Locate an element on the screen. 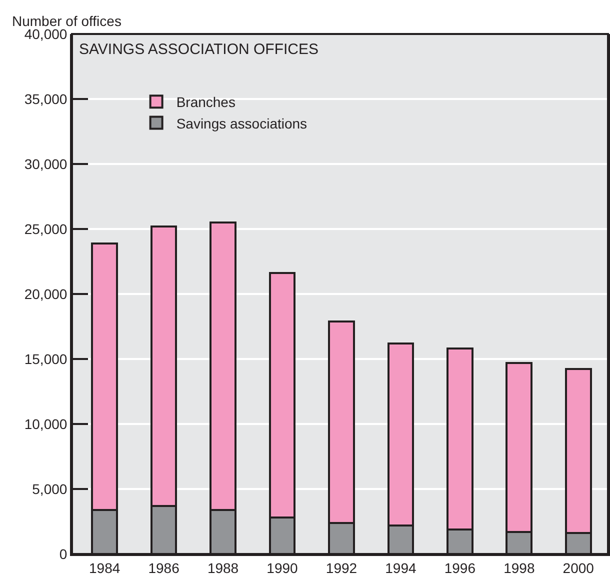  legend-label: Branches is located at coordinates (206, 102).